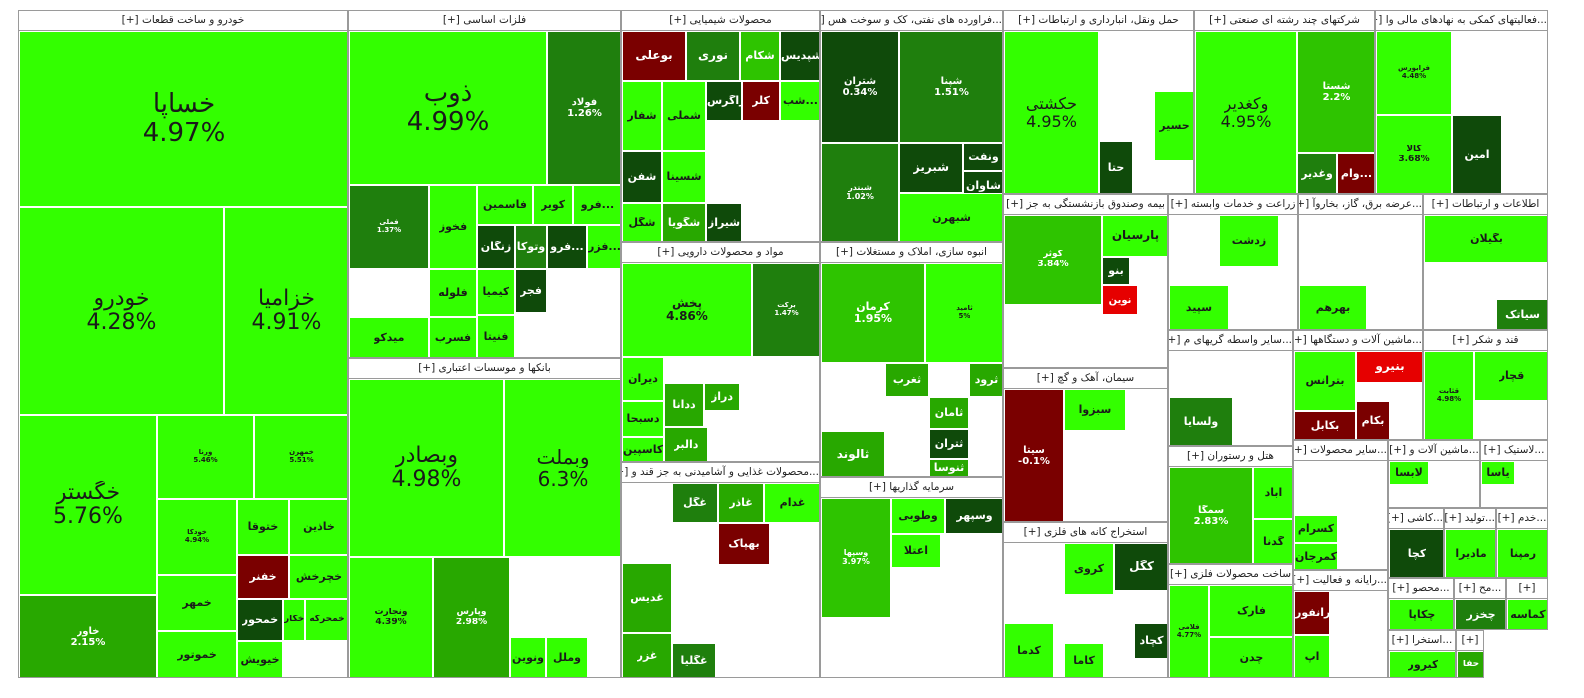 Image resolution: width=1584 pixels, height=698 pixels. Describe the element at coordinates (1470, 553) in the screenshot. I see `ticker-cell: مادیرا` at that location.